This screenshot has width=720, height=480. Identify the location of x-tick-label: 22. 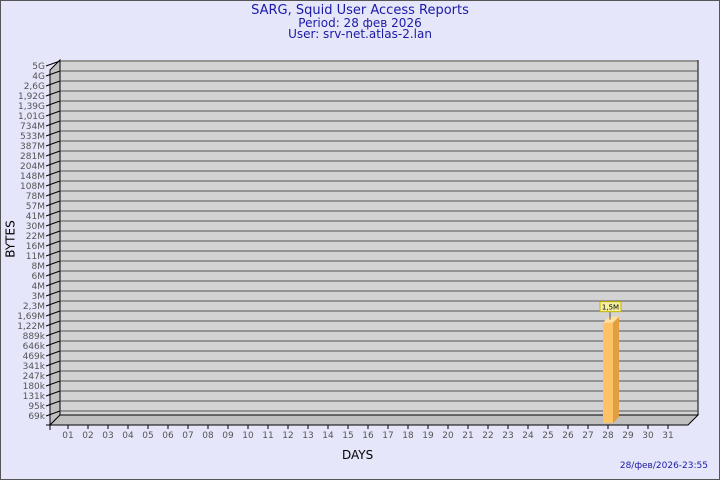
(487, 436).